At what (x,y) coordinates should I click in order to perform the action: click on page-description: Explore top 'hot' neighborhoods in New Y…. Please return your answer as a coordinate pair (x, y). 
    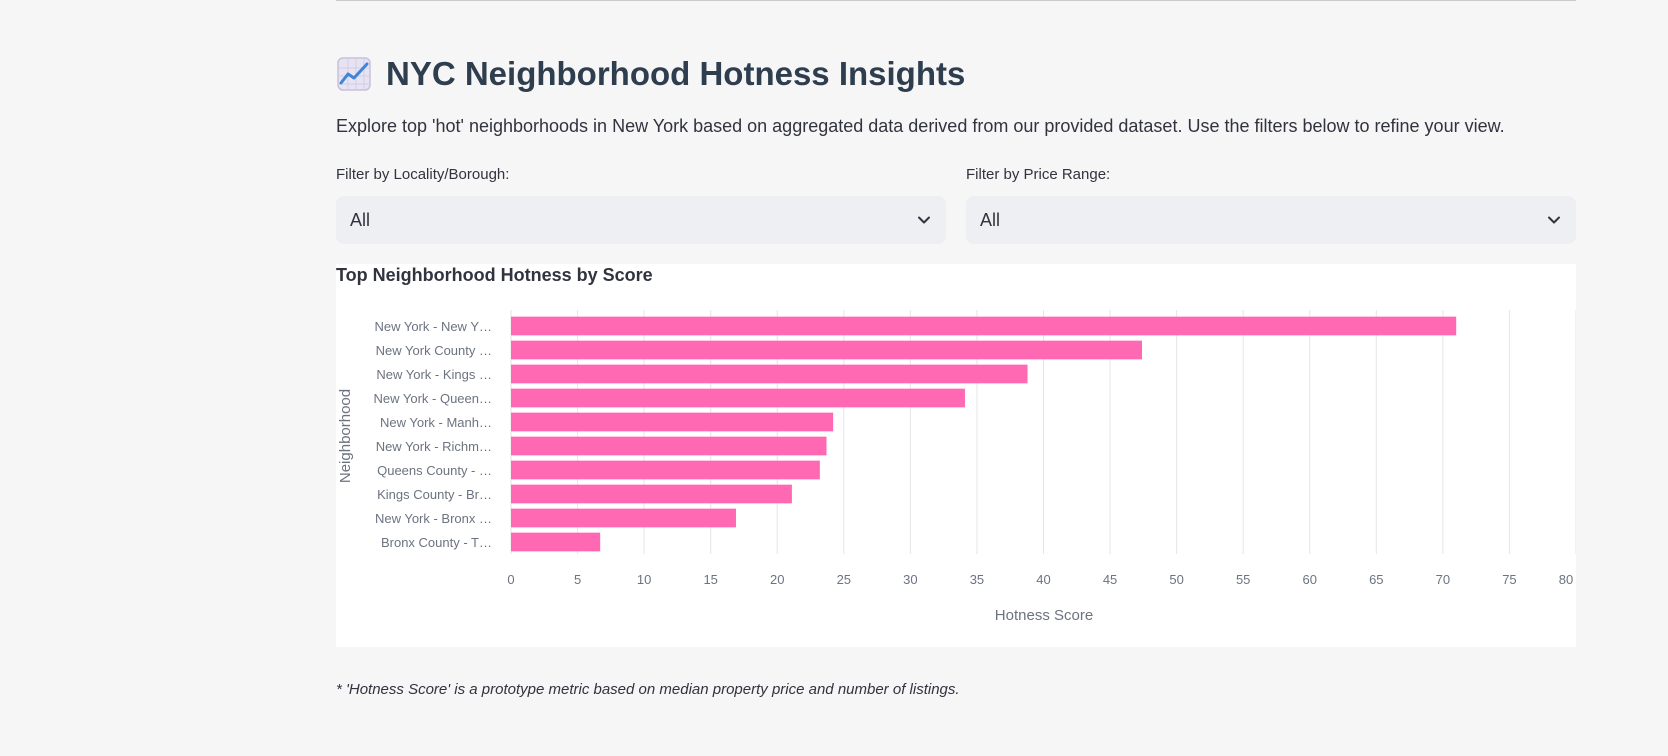
    Looking at the image, I should click on (920, 126).